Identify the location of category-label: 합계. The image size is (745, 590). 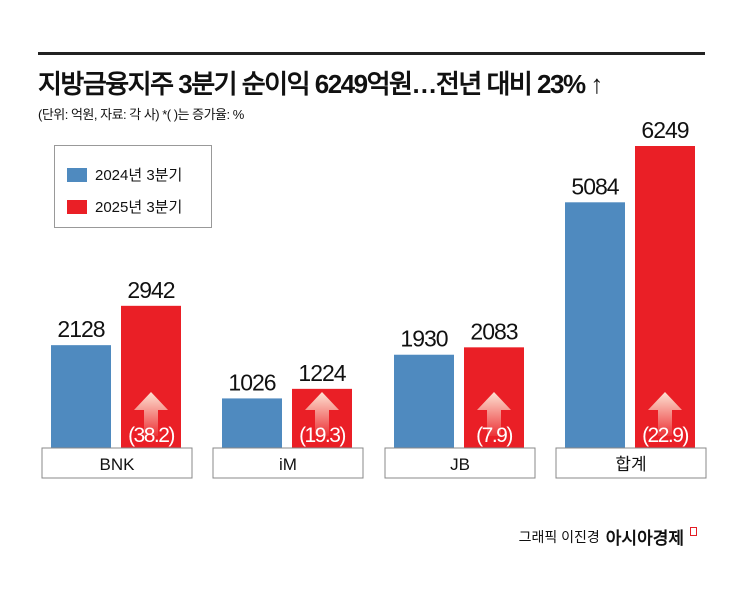
(630, 464).